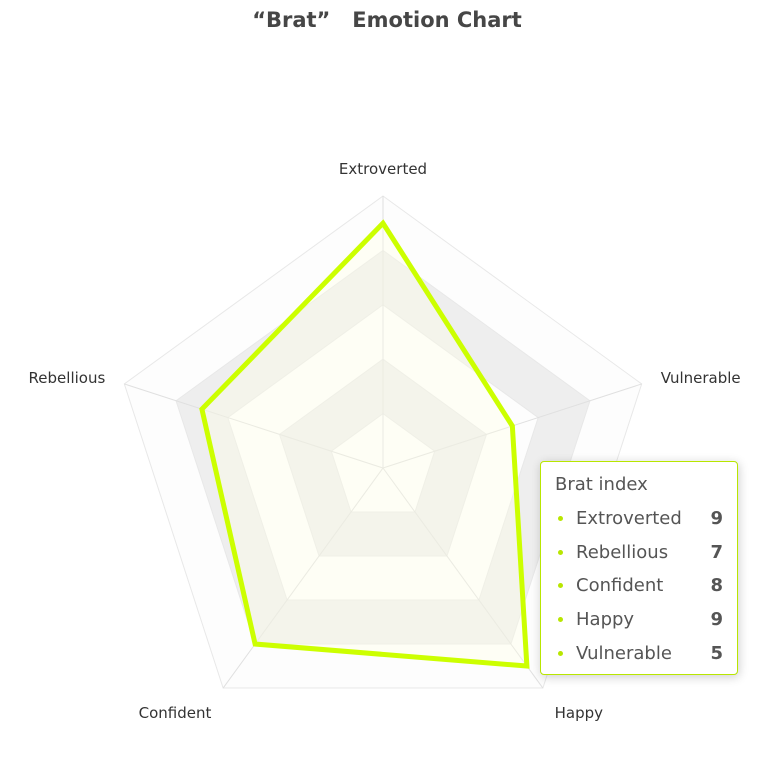  I want to click on axis-label-vulnerable: Vulnerable, so click(701, 378).